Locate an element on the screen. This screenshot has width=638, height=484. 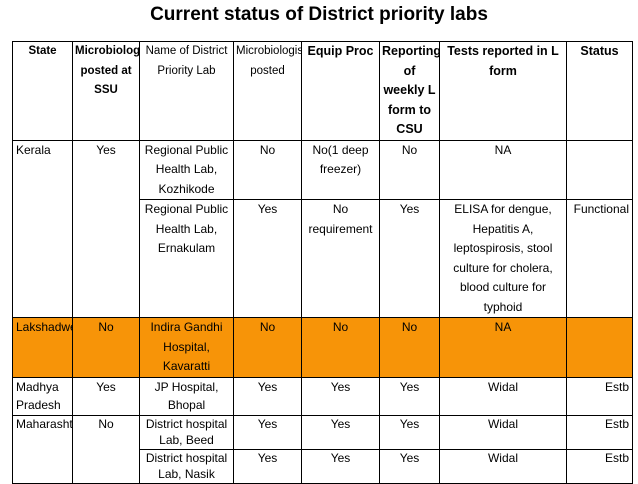
header-reporting: Reporting of weekly L form to CSU is located at coordinates (409, 91).